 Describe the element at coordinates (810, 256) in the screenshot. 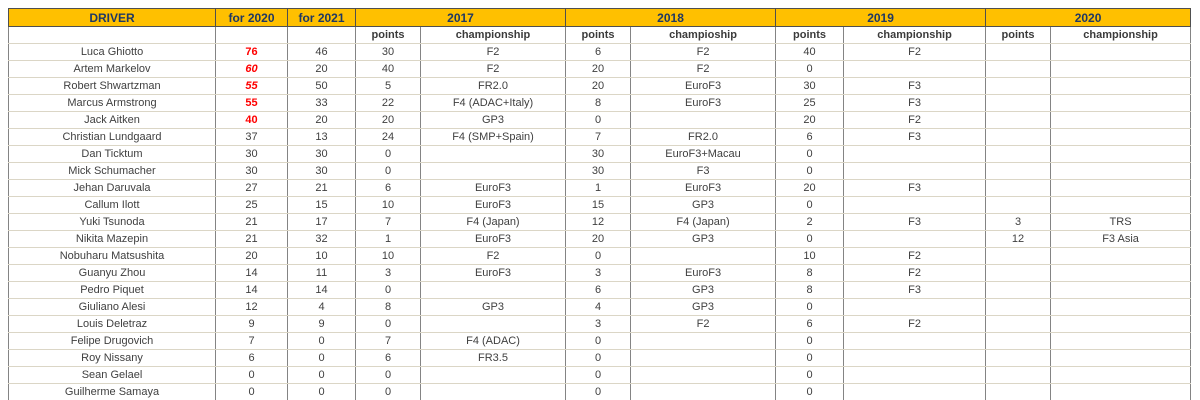

I see `points-2019-cell: 10` at that location.